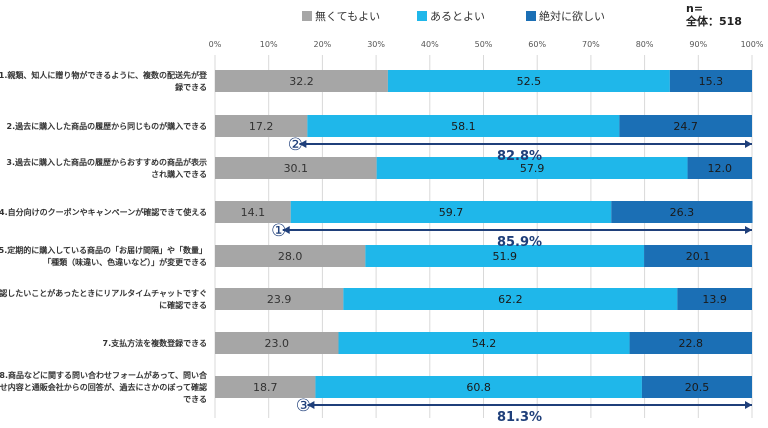  I want to click on x-tick-label: 50%, so click(484, 44).